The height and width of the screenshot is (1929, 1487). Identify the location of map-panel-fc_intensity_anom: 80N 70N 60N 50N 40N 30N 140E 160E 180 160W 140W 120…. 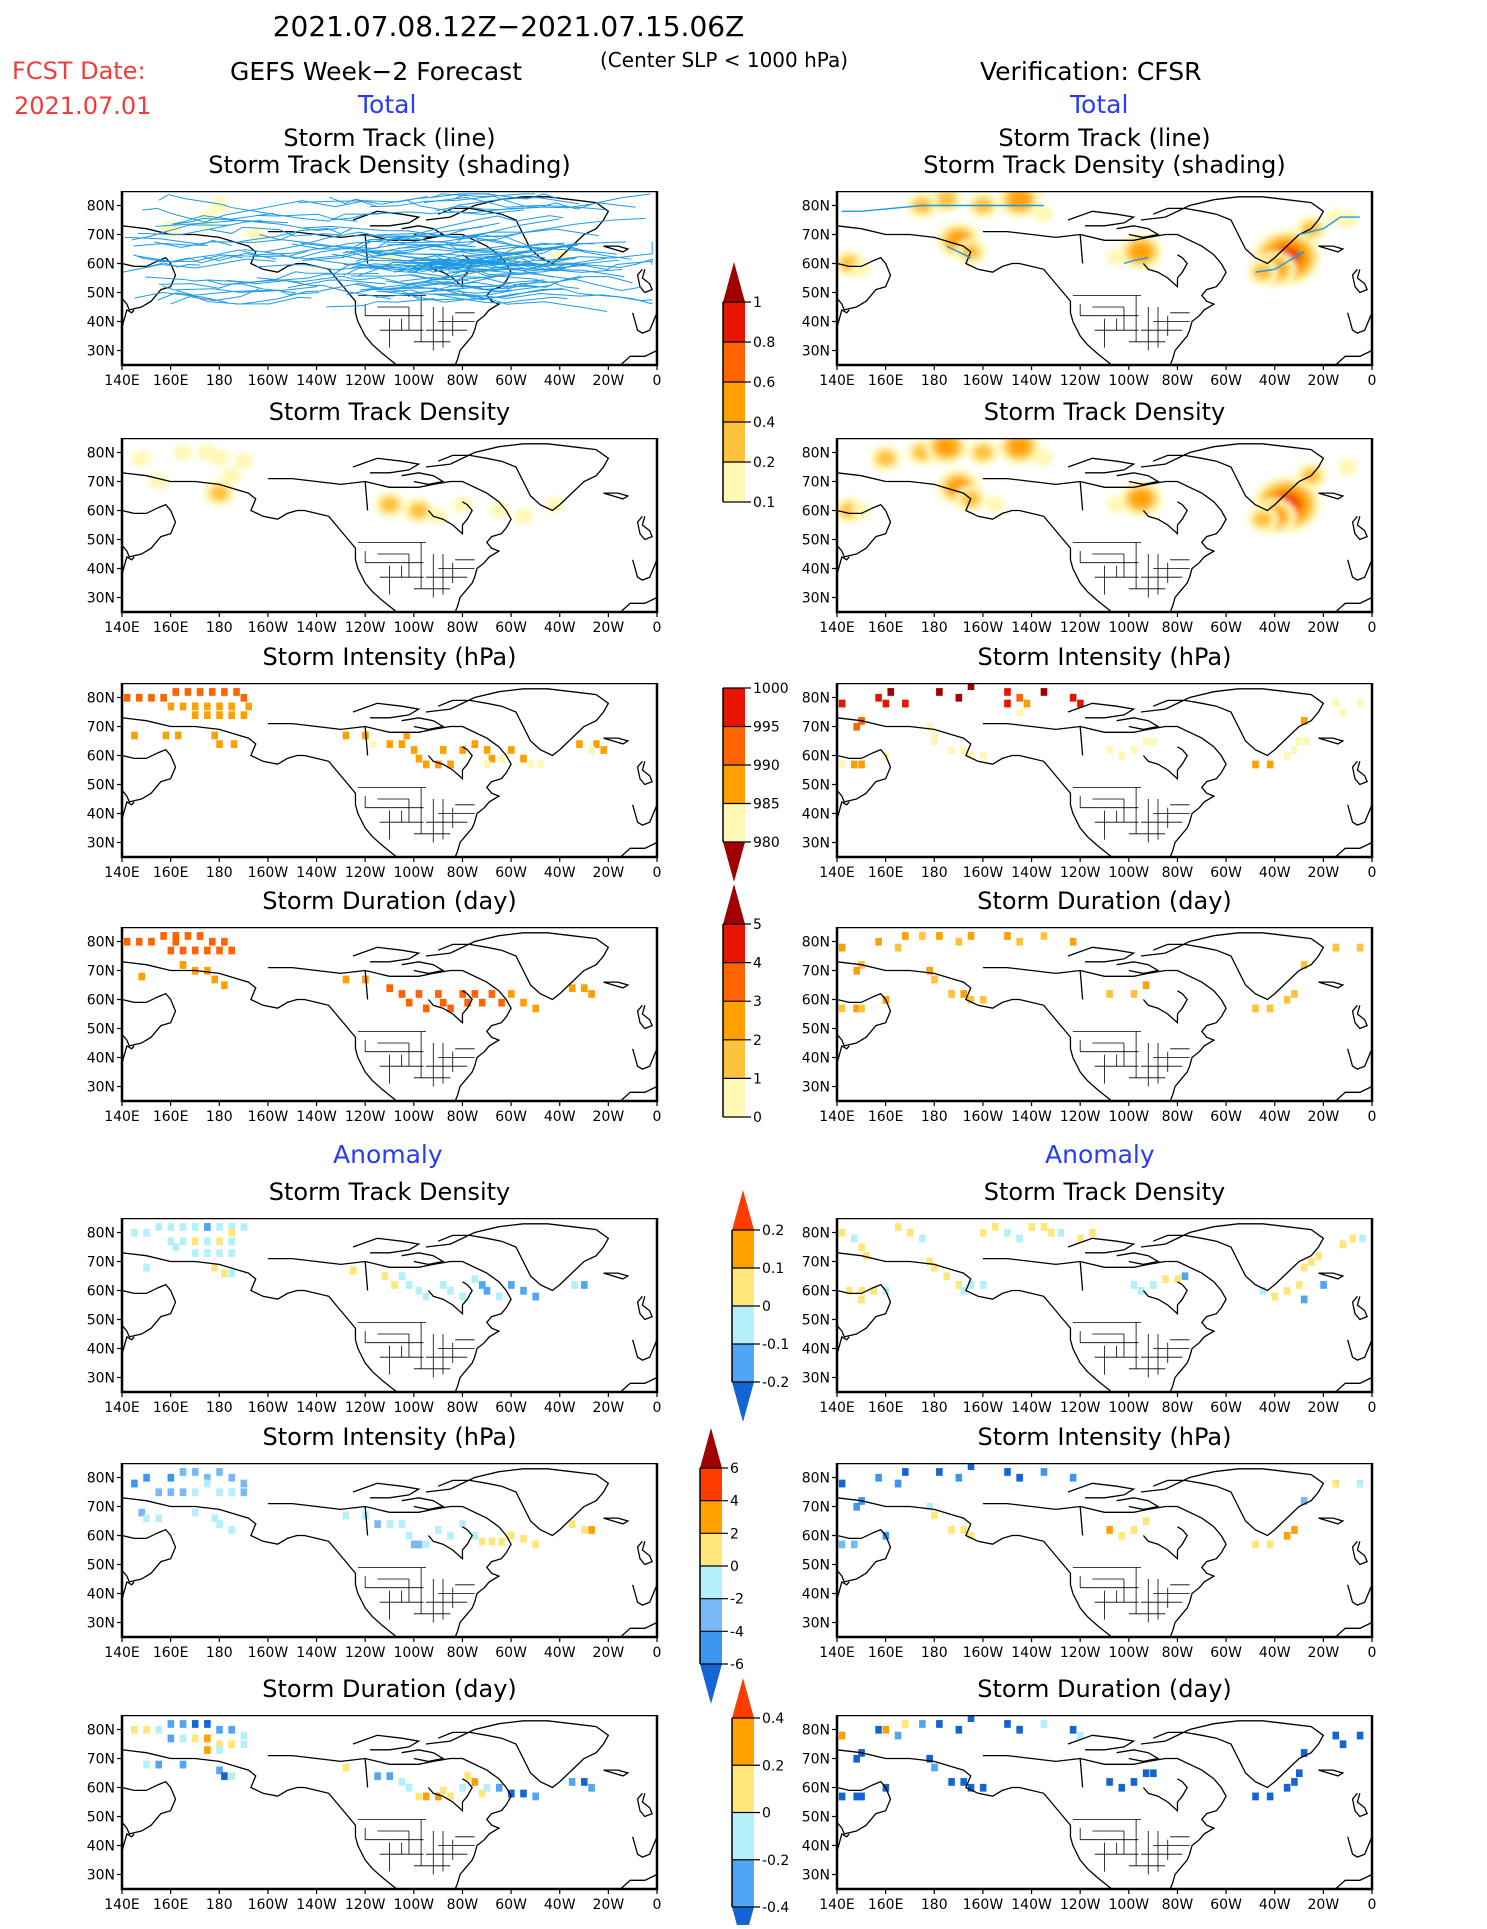
(374, 1562).